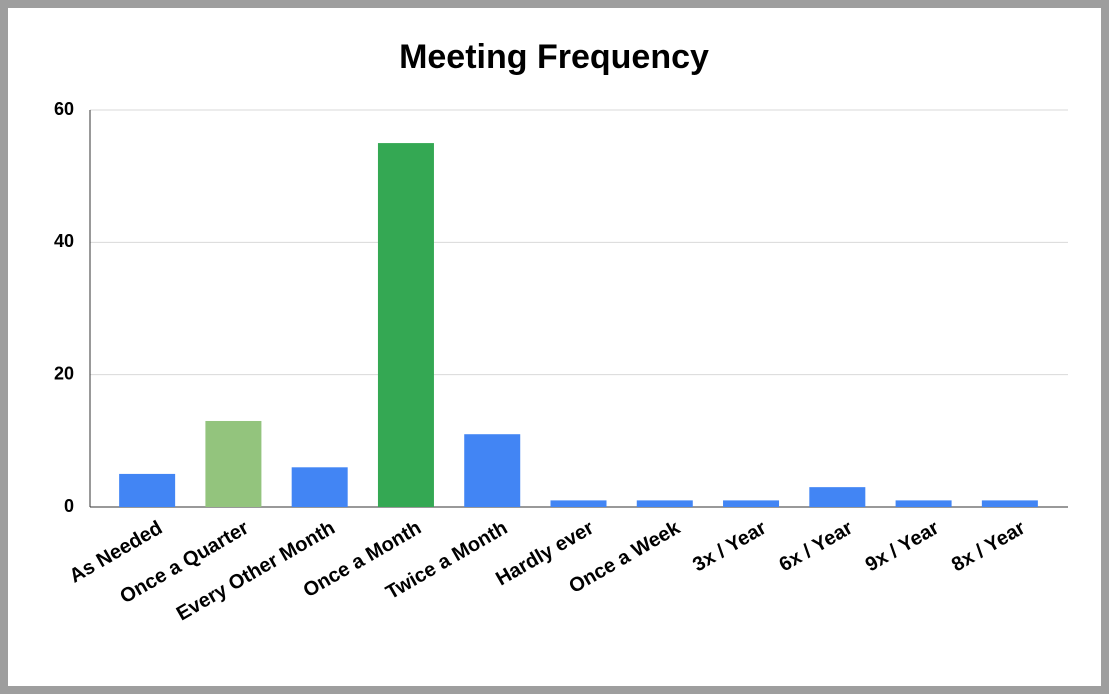 This screenshot has width=1109, height=694. Describe the element at coordinates (554, 57) in the screenshot. I see `chart-title: Meeting Frequency` at that location.